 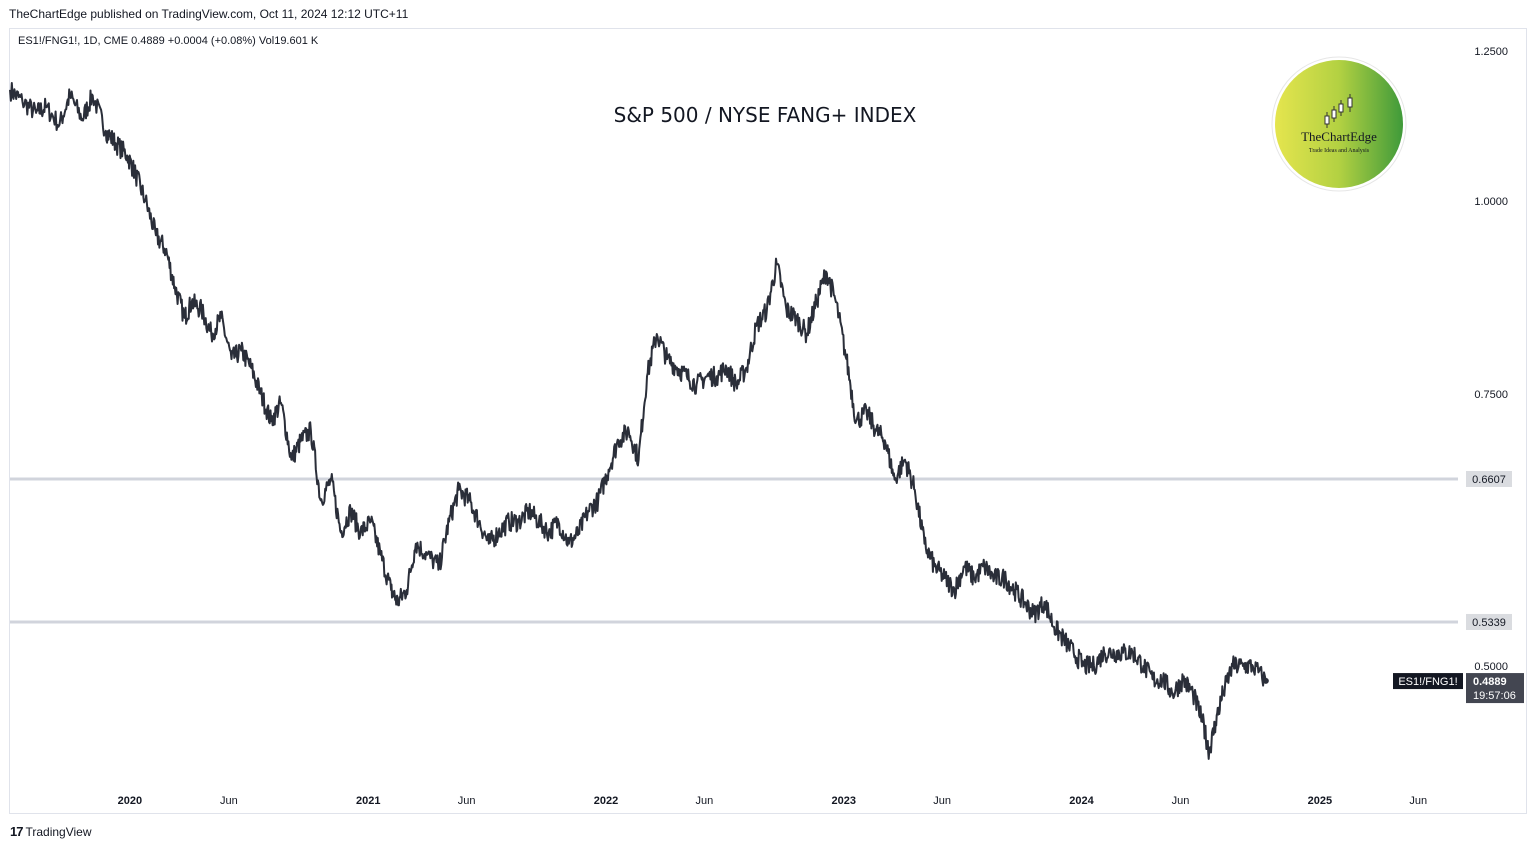 What do you see at coordinates (1491, 667) in the screenshot?
I see `y-tick-label: 0.5000` at bounding box center [1491, 667].